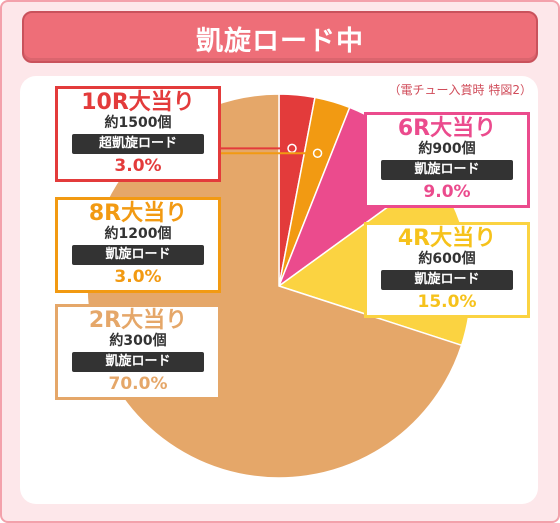 The width and height of the screenshot is (560, 523). Describe the element at coordinates (138, 213) in the screenshot. I see `rounds-label: 8R大当り` at that location.